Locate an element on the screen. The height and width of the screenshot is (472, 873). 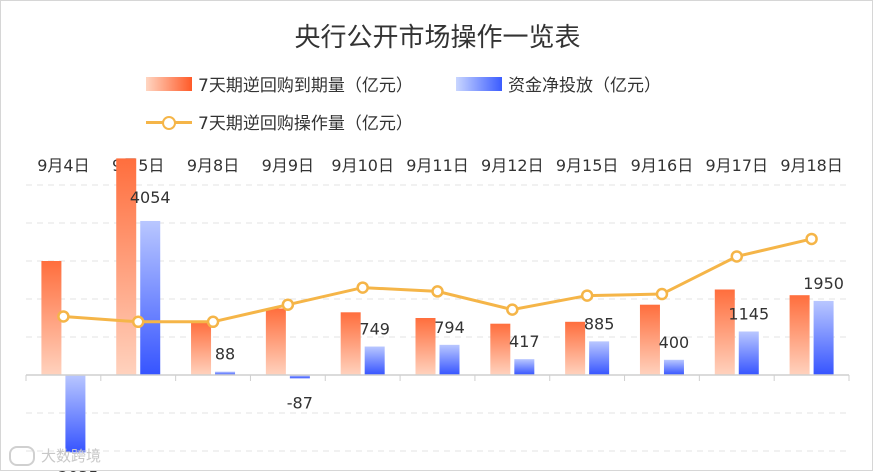
category-label: 9月18日 is located at coordinates (811, 165).